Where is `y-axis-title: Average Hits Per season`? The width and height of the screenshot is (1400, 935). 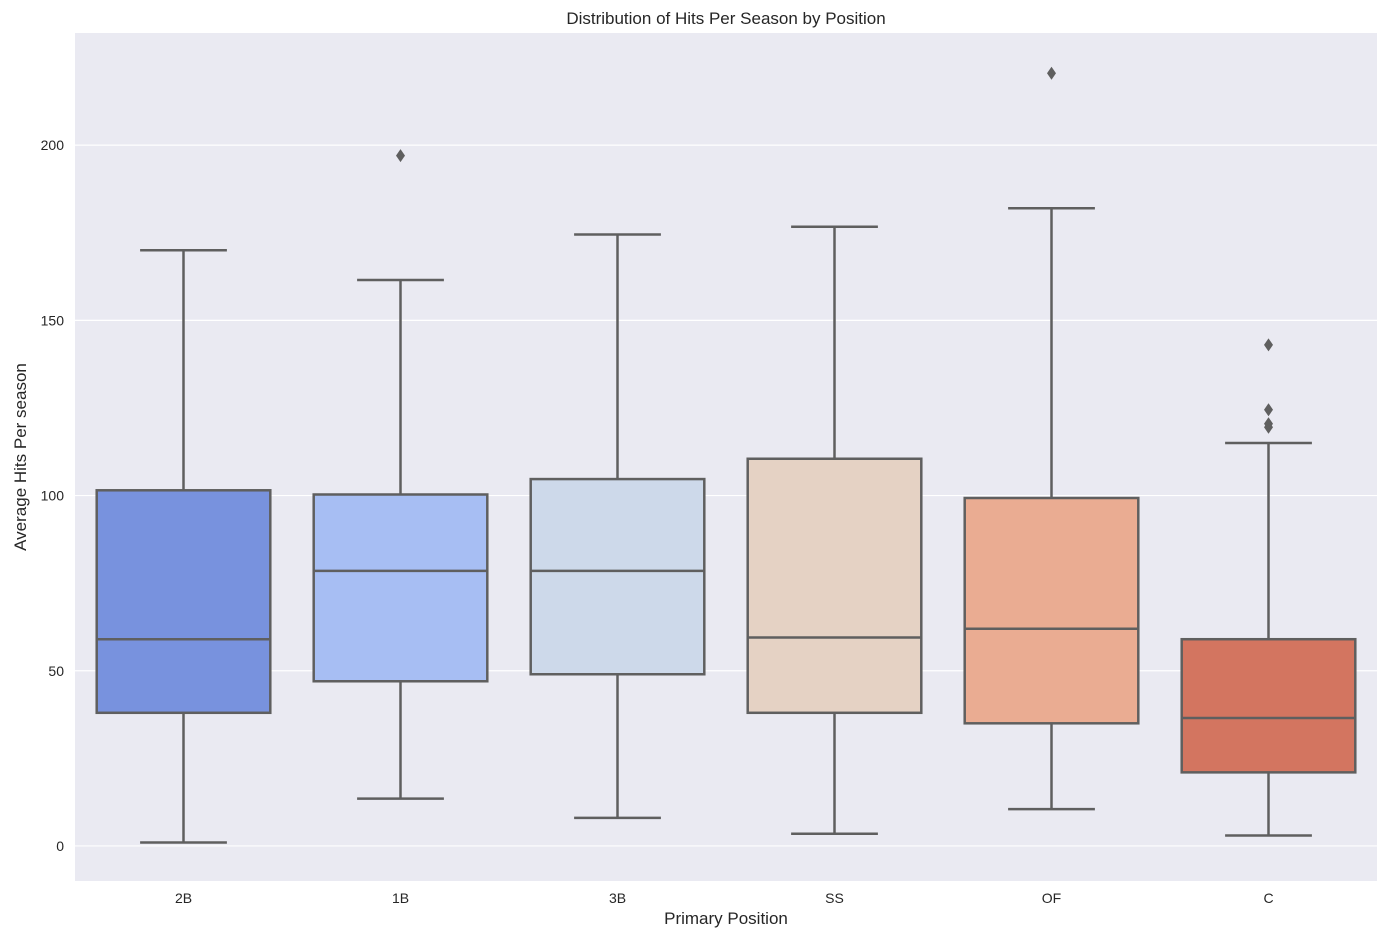 y-axis-title: Average Hits Per season is located at coordinates (20, 457).